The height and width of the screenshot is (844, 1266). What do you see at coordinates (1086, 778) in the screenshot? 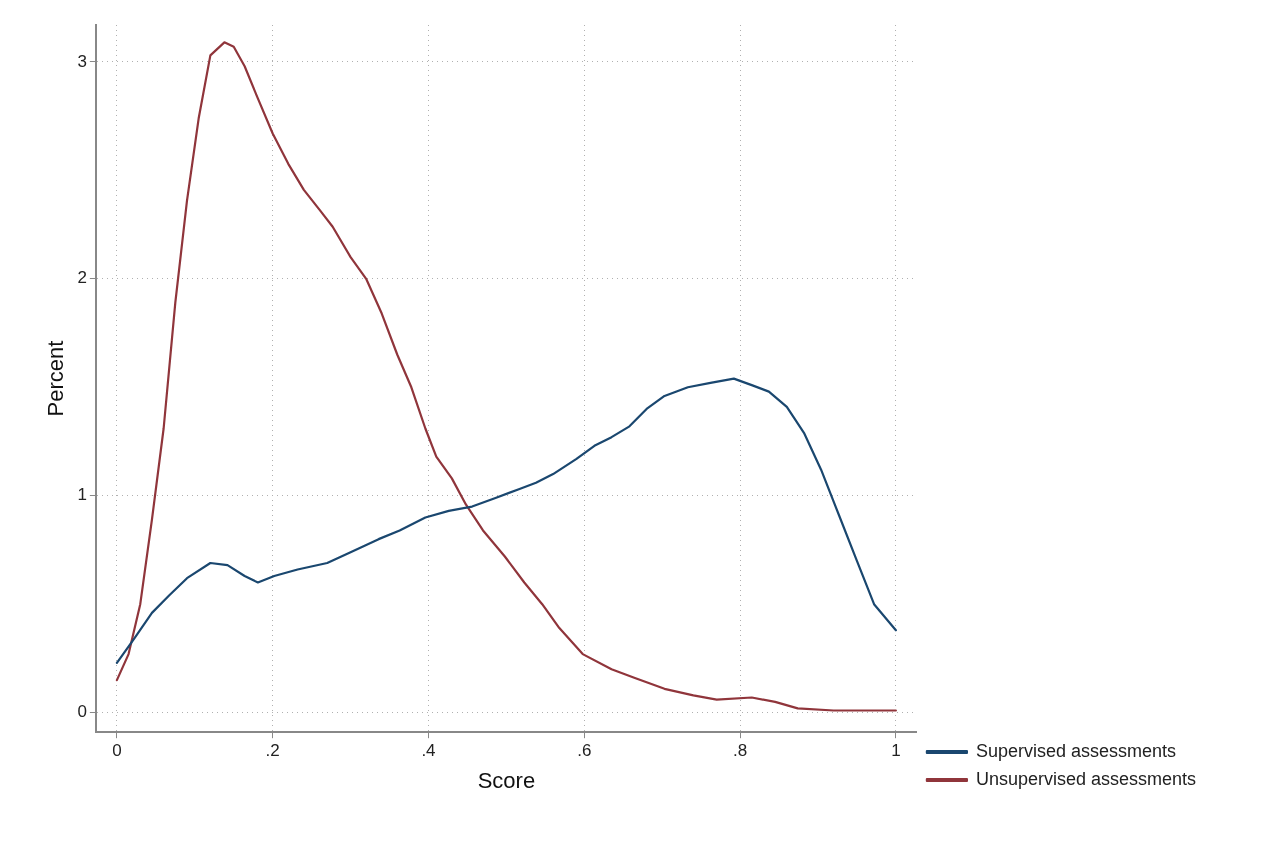
I see `legend-label: Unsupervised assessments` at bounding box center [1086, 778].